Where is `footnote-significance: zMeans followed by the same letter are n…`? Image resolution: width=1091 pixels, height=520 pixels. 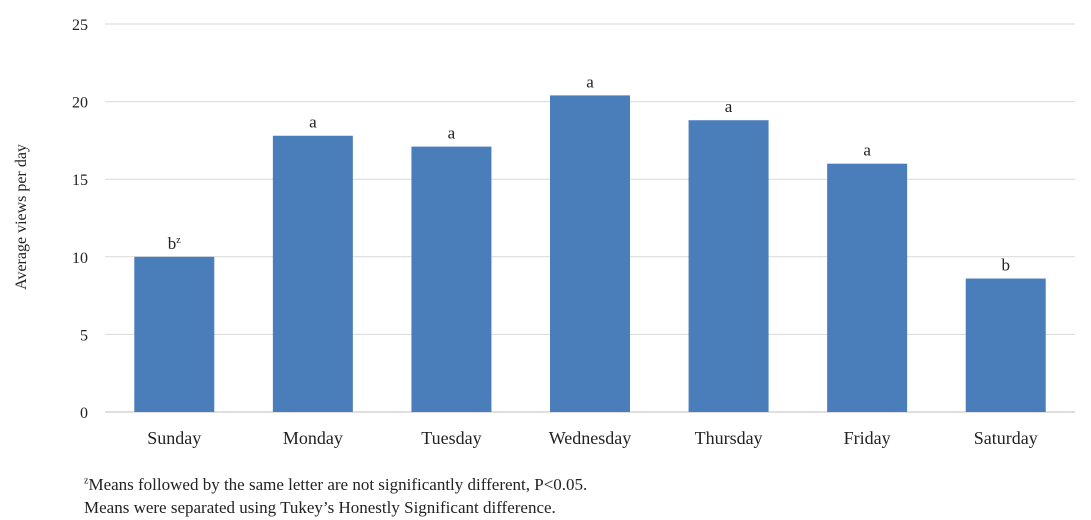 footnote-significance: zMeans followed by the same letter are n… is located at coordinates (335, 485).